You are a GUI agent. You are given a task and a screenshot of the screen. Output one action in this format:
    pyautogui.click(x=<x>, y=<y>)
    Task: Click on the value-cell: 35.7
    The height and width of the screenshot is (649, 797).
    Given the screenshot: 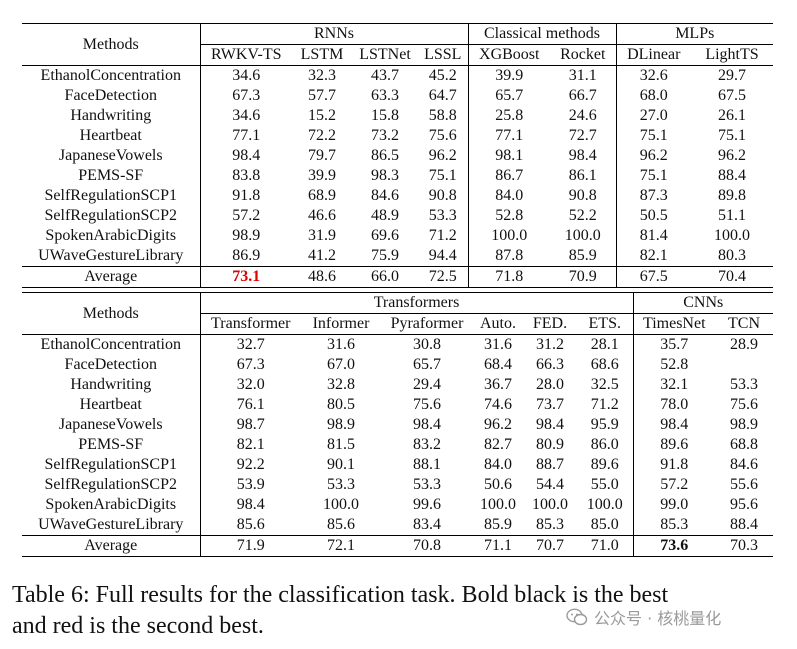 What is the action you would take?
    pyautogui.click(x=674, y=344)
    